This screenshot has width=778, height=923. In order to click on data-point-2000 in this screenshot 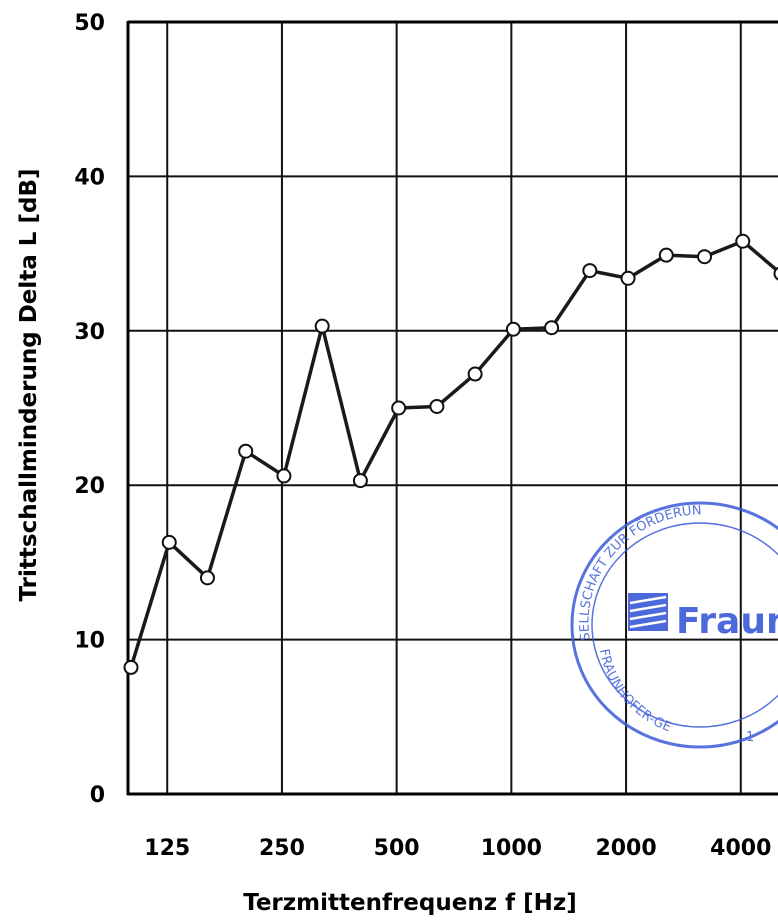, I will do `click(628, 278)`.